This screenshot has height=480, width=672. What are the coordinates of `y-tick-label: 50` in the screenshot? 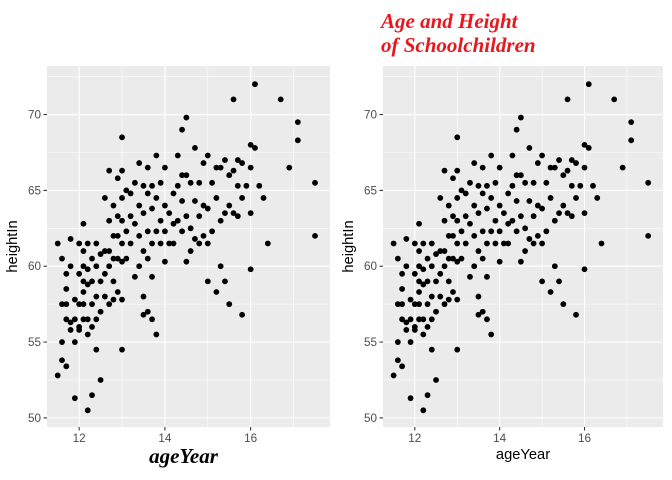 It's located at (371, 418).